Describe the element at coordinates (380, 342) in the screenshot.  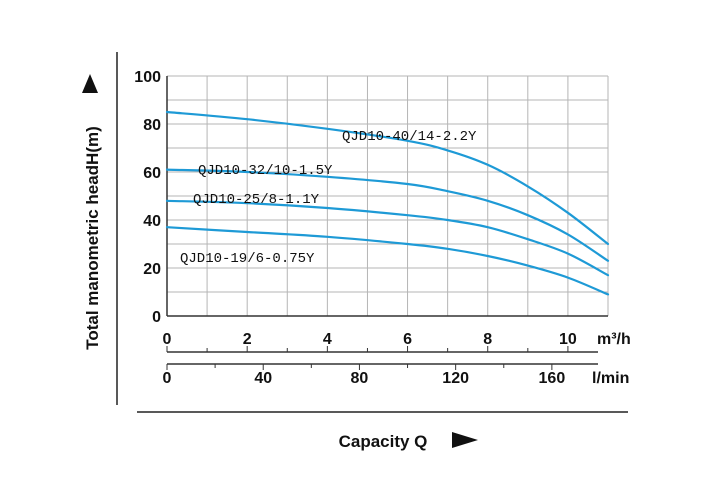
I see `x-axis-primary: 0 2 4 6 8 10` at that location.